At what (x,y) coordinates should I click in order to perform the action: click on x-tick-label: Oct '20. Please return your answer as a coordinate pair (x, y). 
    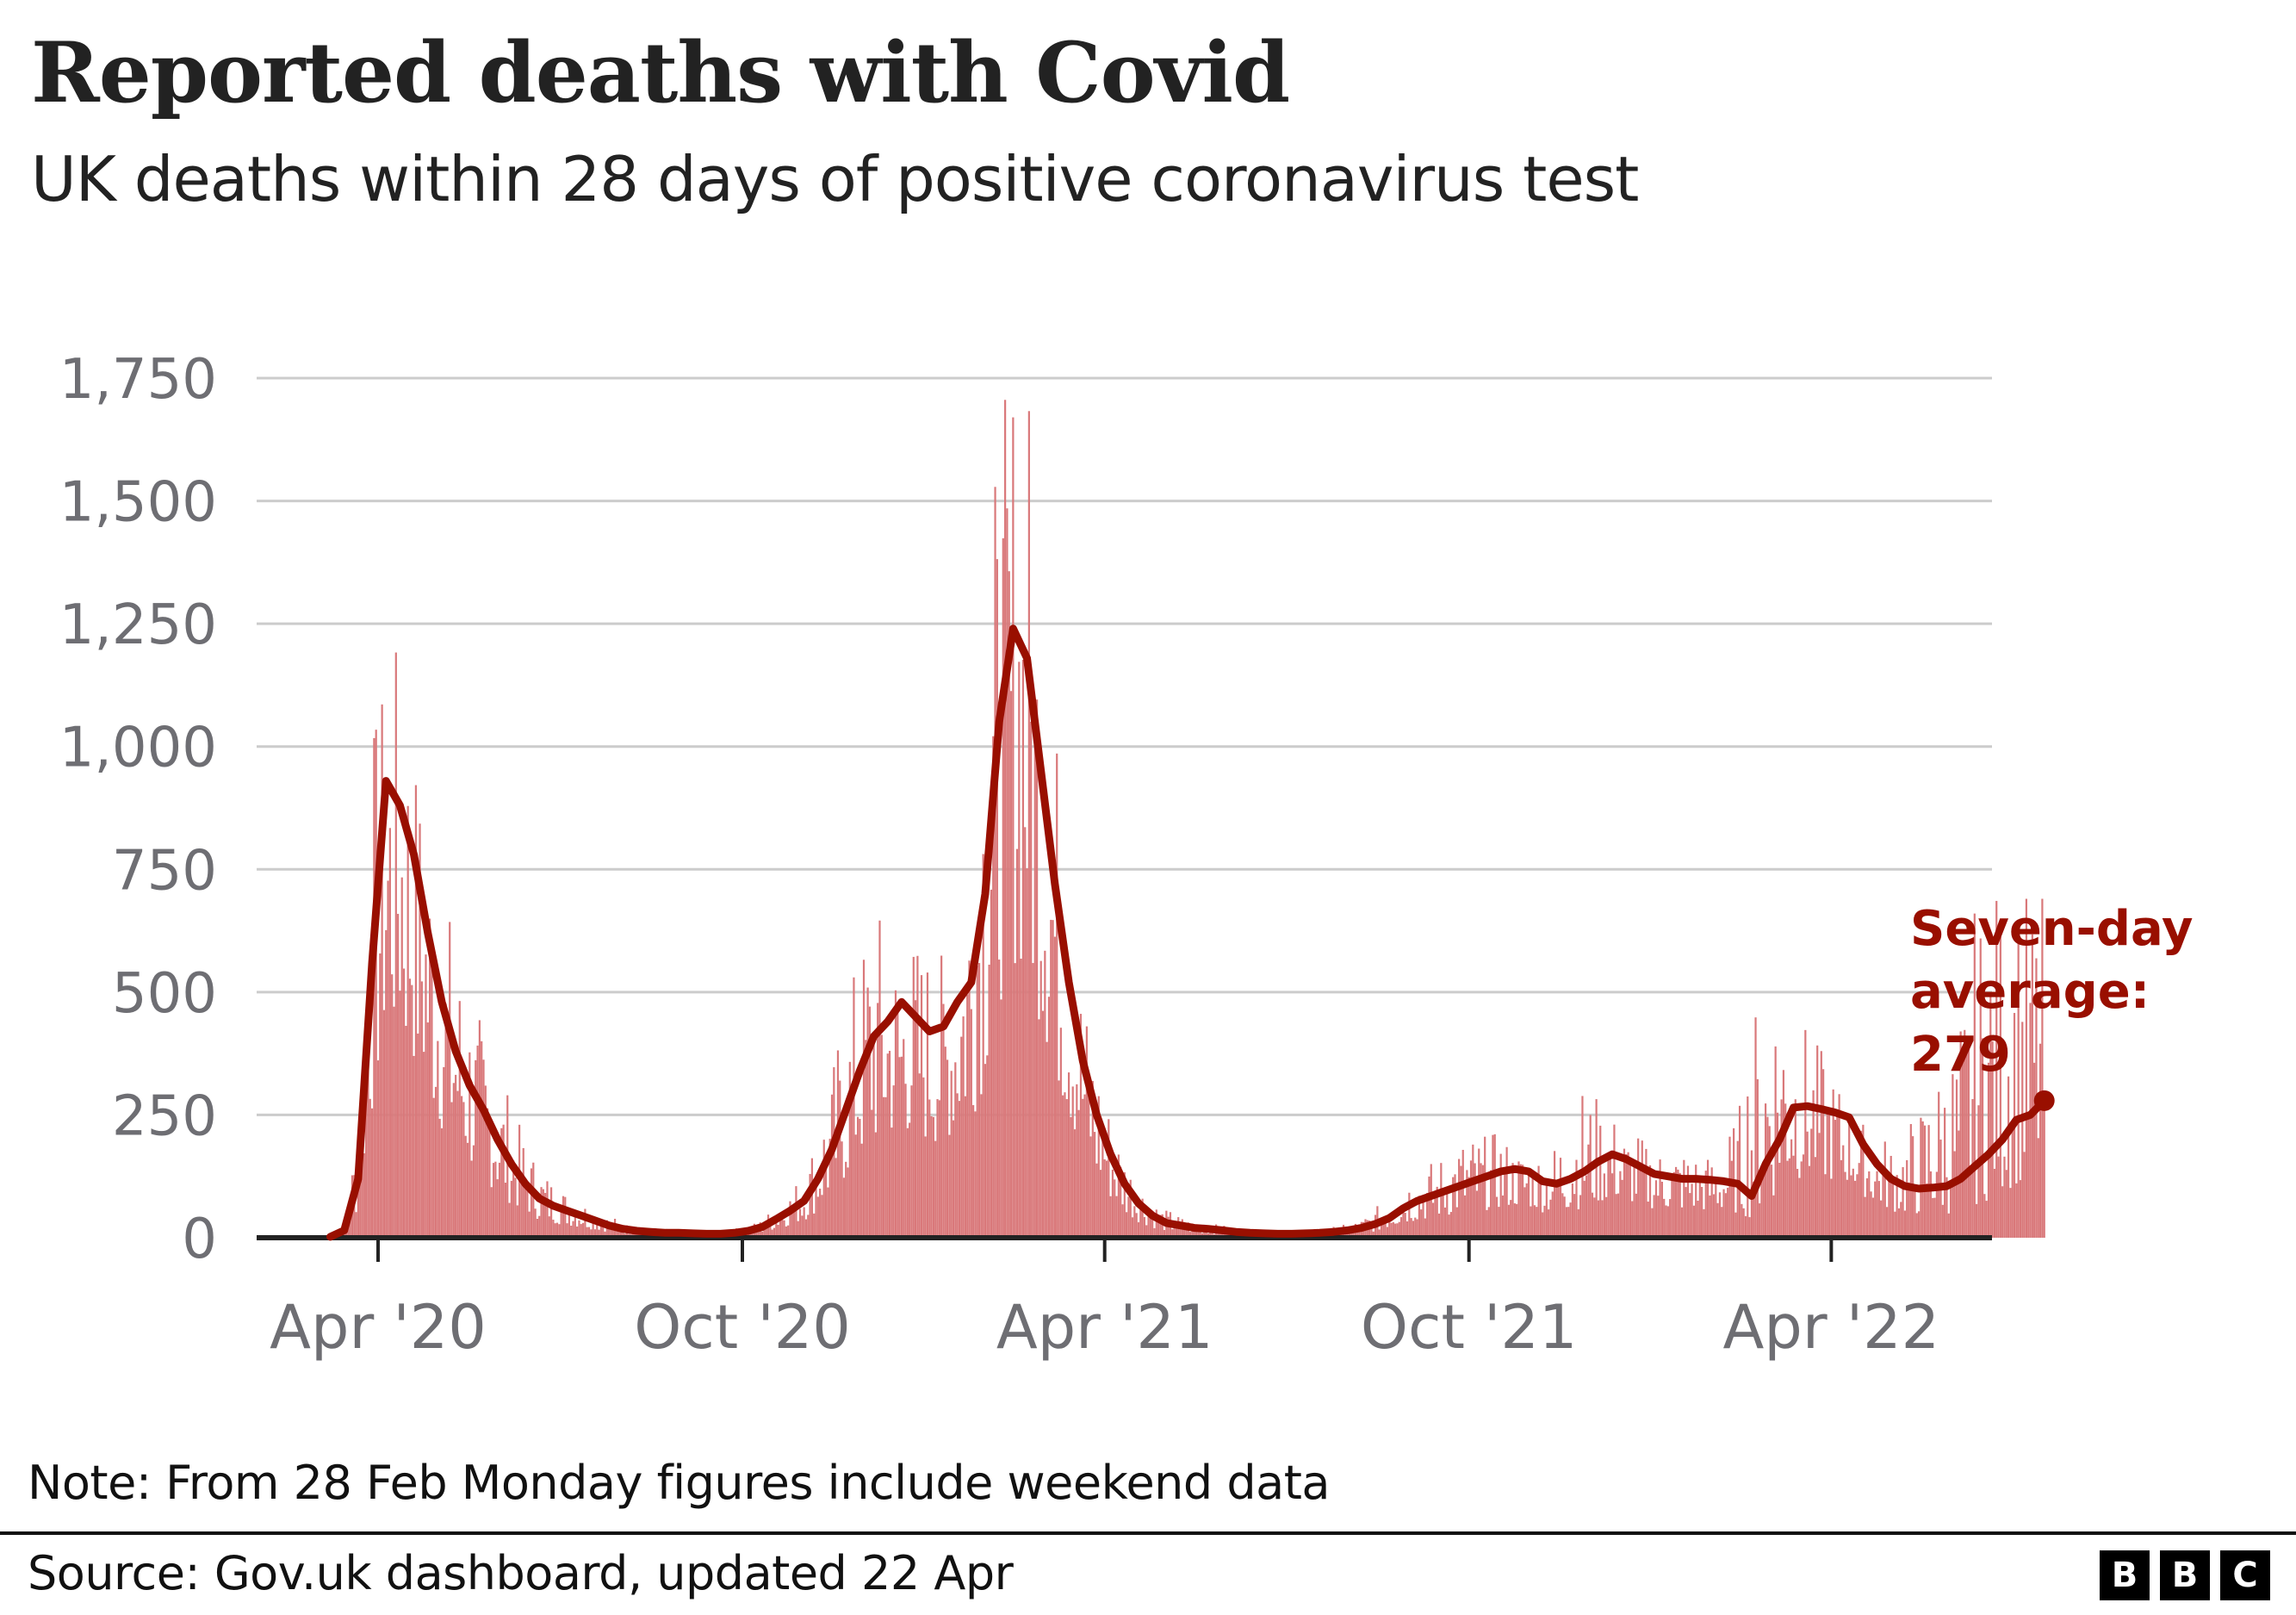
    Looking at the image, I should click on (742, 1327).